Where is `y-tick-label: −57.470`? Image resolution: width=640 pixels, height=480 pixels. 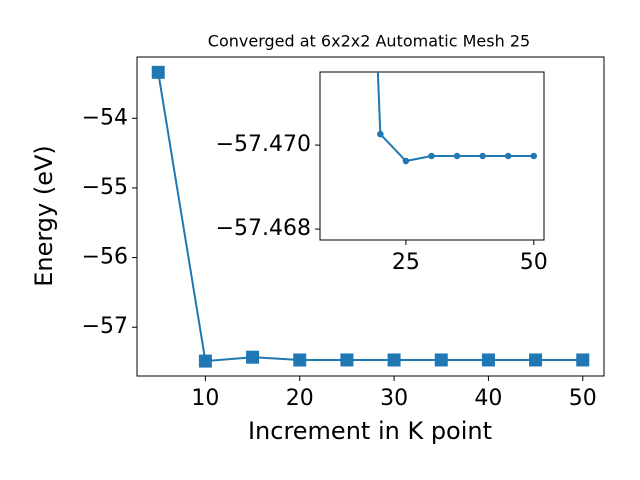 y-tick-label: −57.470 is located at coordinates (263, 144).